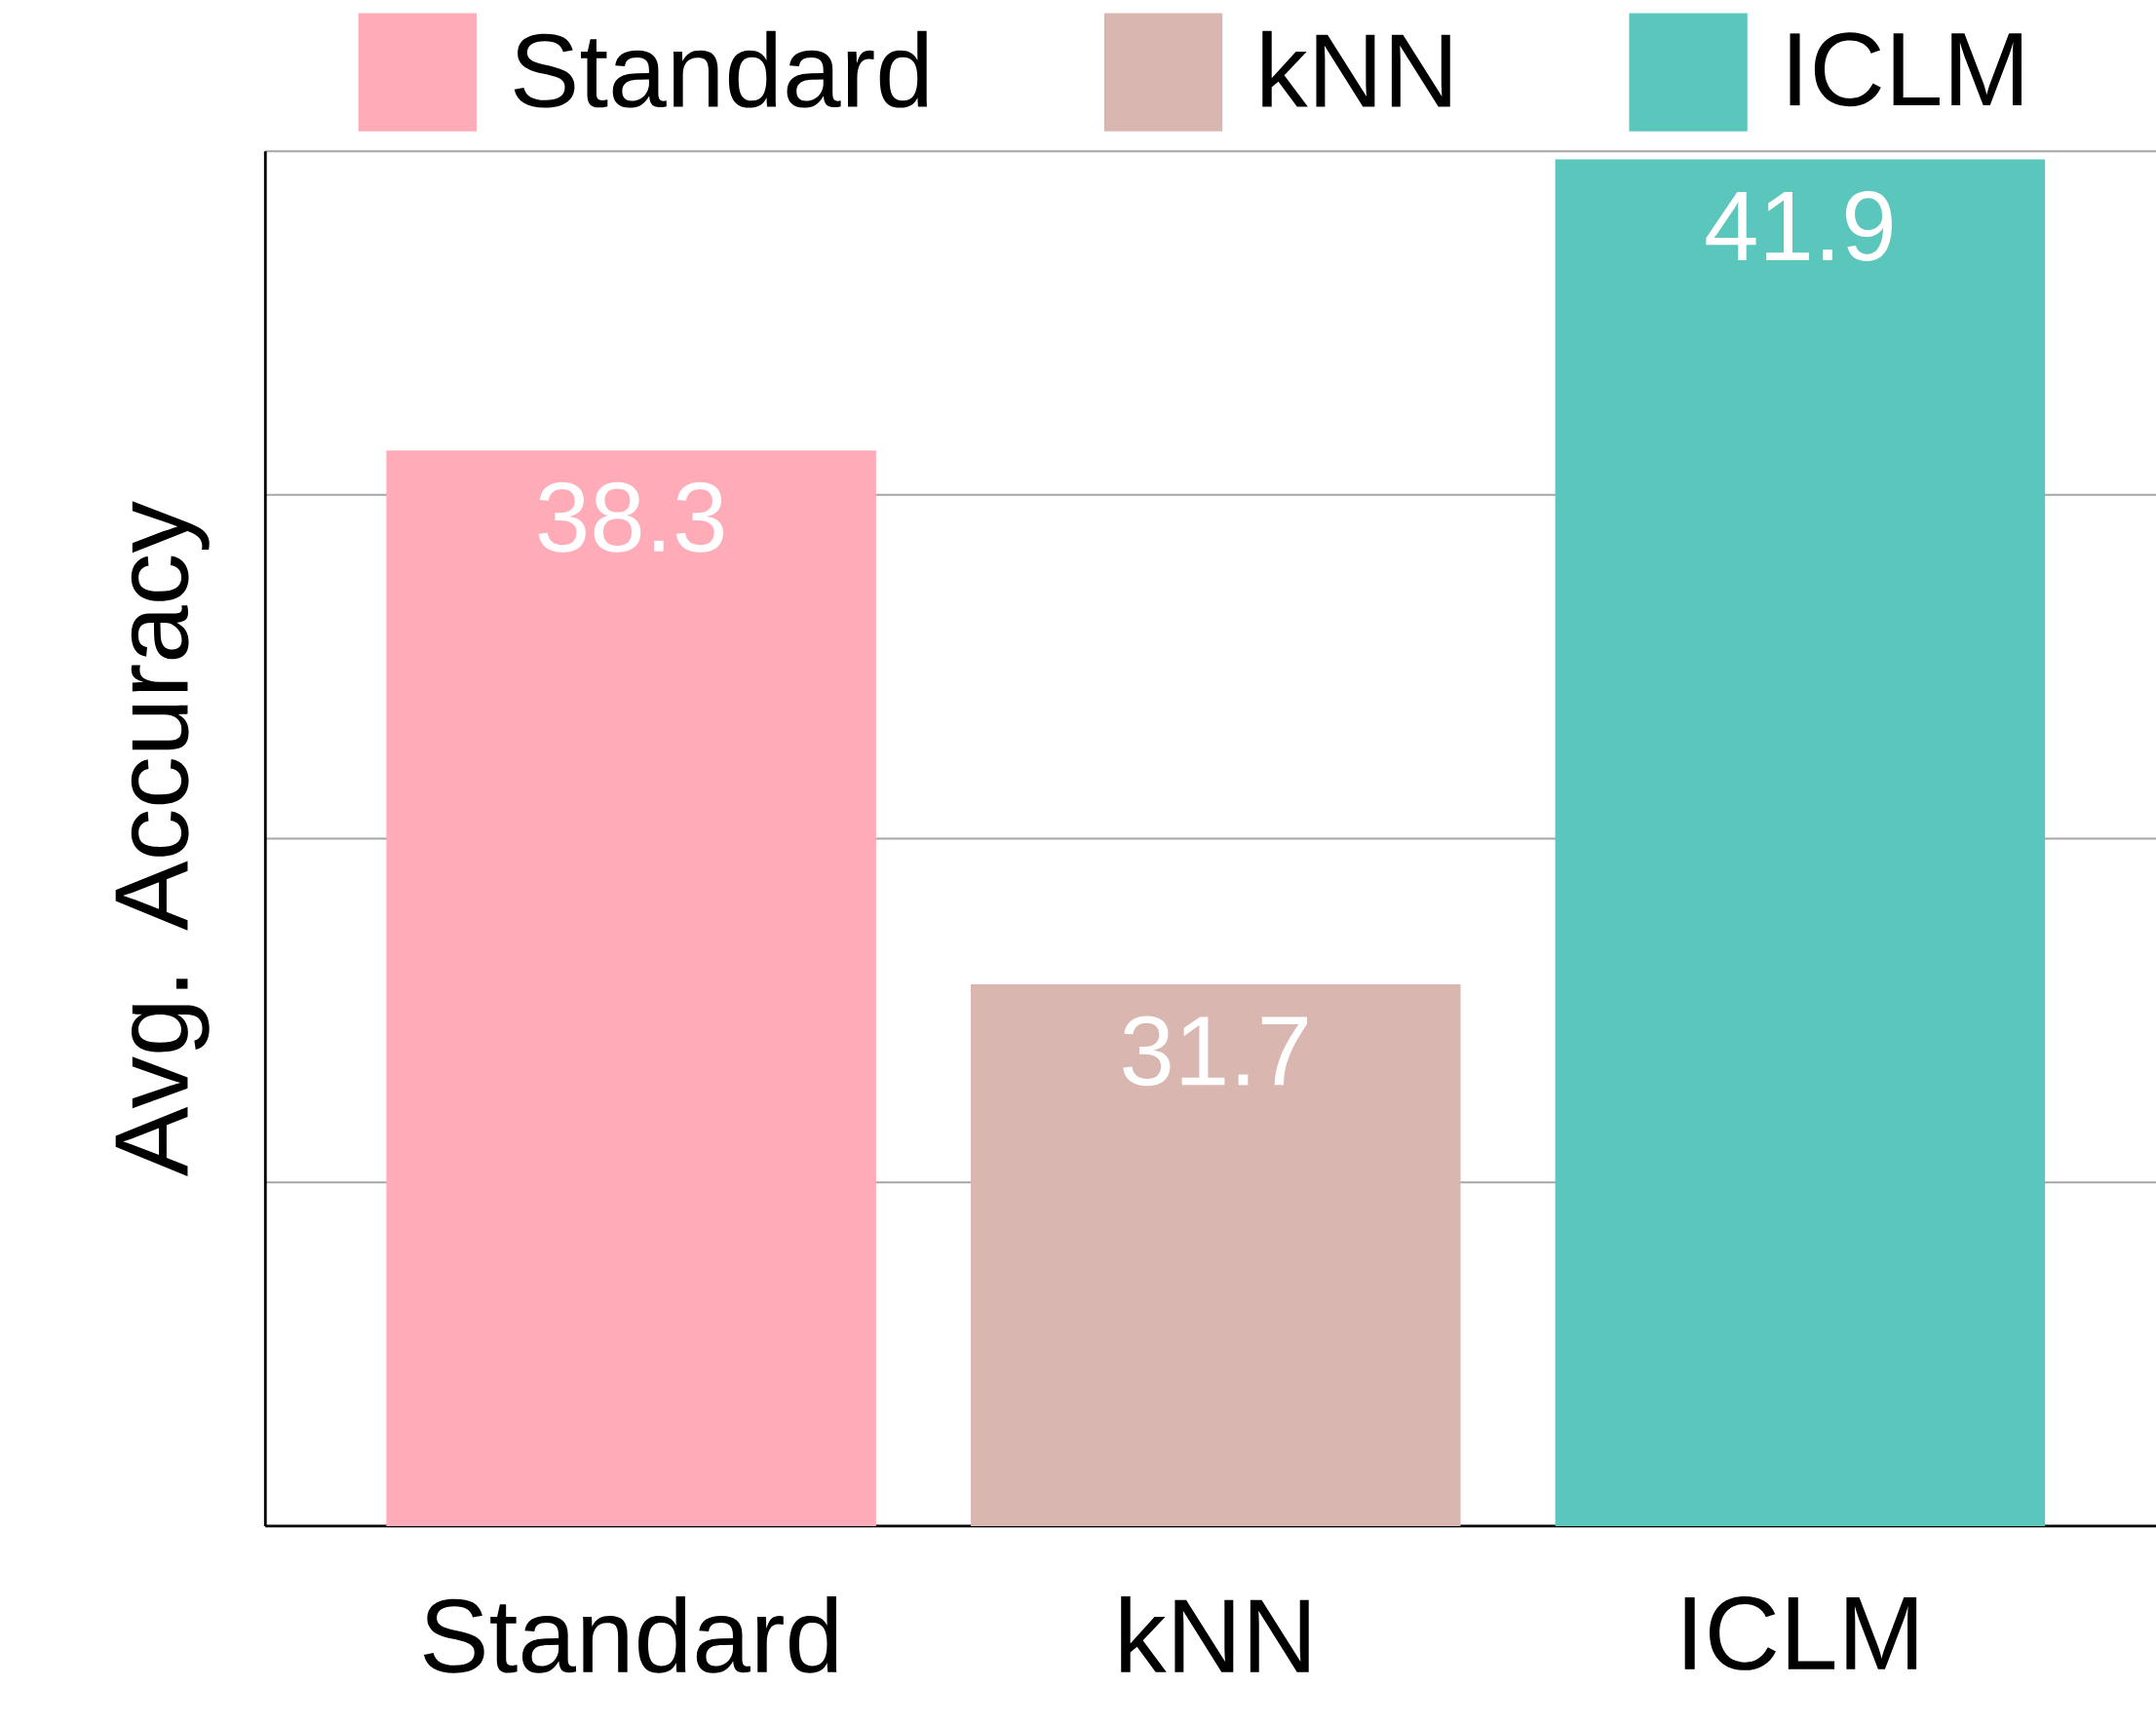 This screenshot has width=2156, height=1725. What do you see at coordinates (631, 517) in the screenshot?
I see `data-label: 38.3` at bounding box center [631, 517].